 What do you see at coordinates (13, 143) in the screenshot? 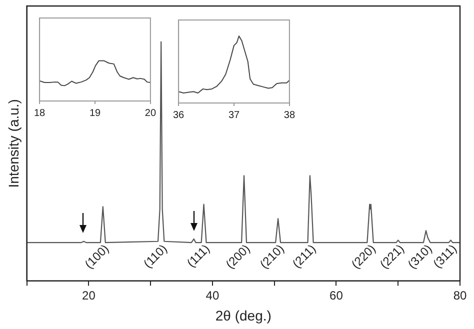
I see `y-axis-title: Intensity (a.u.)` at bounding box center [13, 143].